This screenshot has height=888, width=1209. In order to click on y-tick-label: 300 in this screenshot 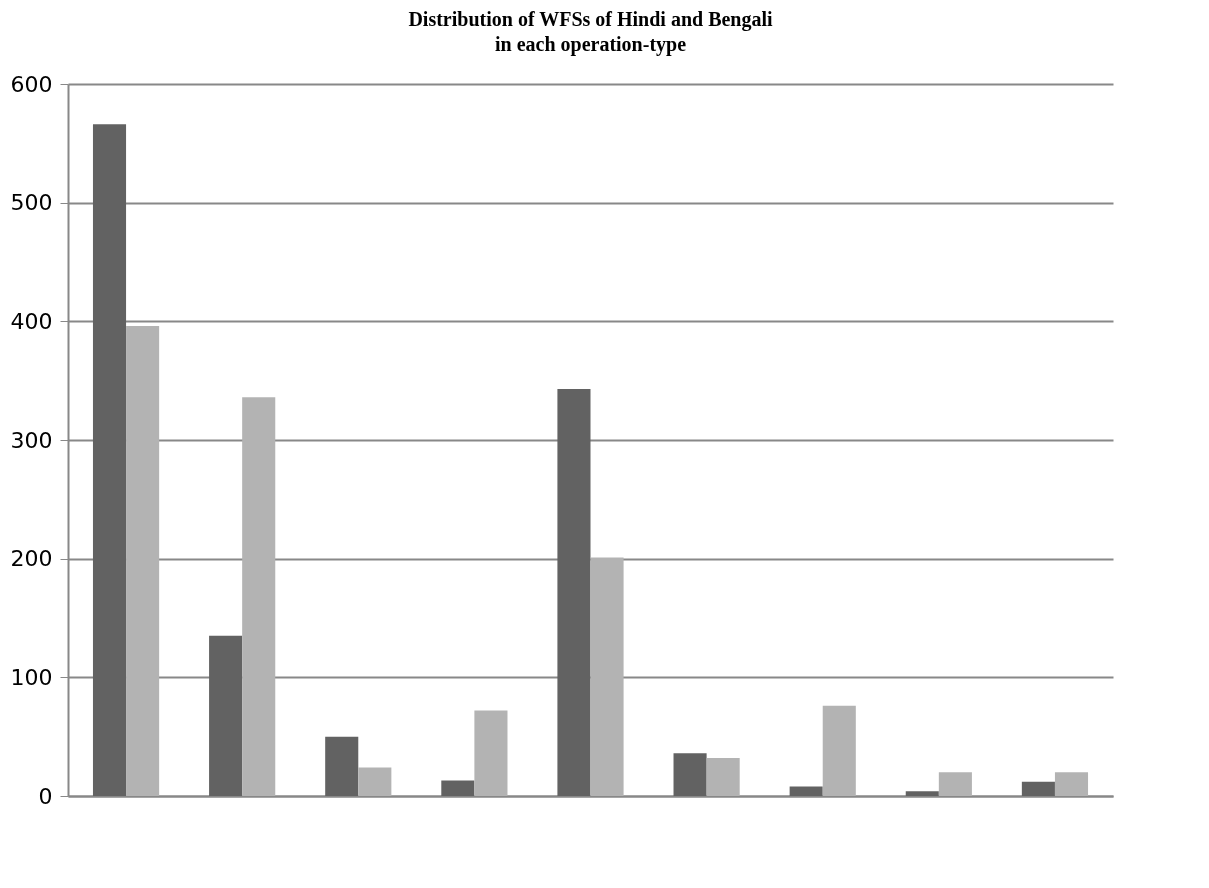, I will do `click(31, 440)`.